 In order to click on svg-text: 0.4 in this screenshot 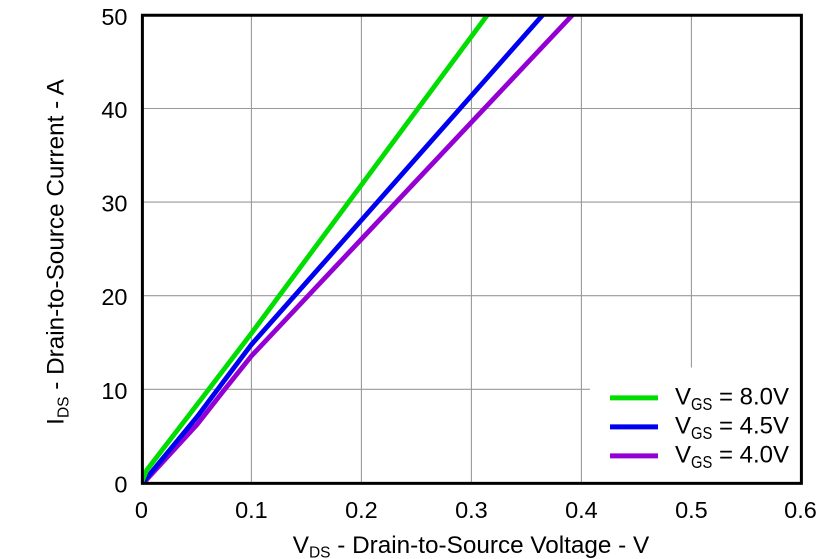, I will do `click(581, 510)`.